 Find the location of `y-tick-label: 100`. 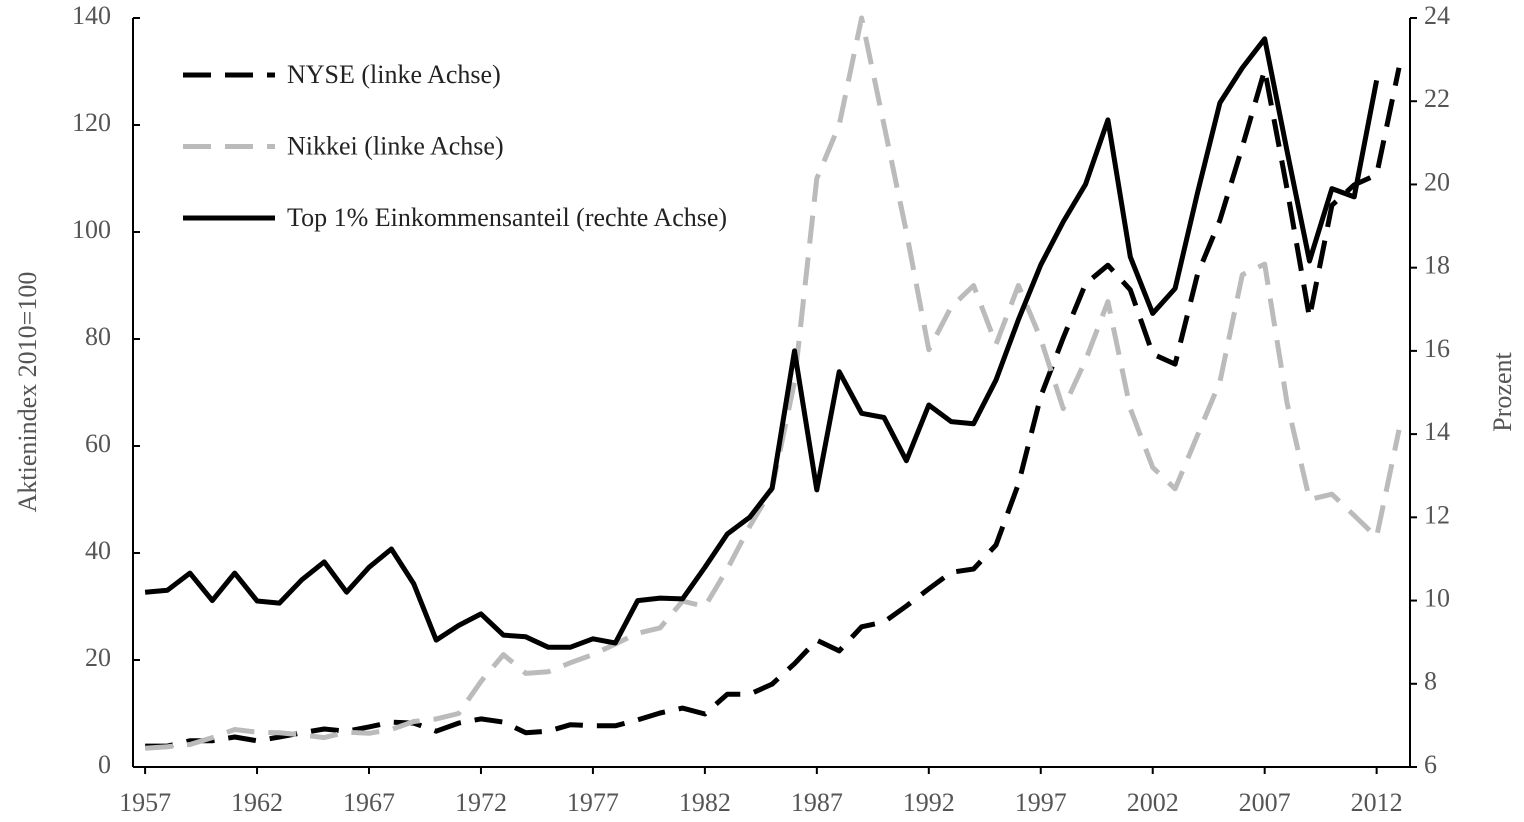

y-tick-label: 100 is located at coordinates (91, 229).